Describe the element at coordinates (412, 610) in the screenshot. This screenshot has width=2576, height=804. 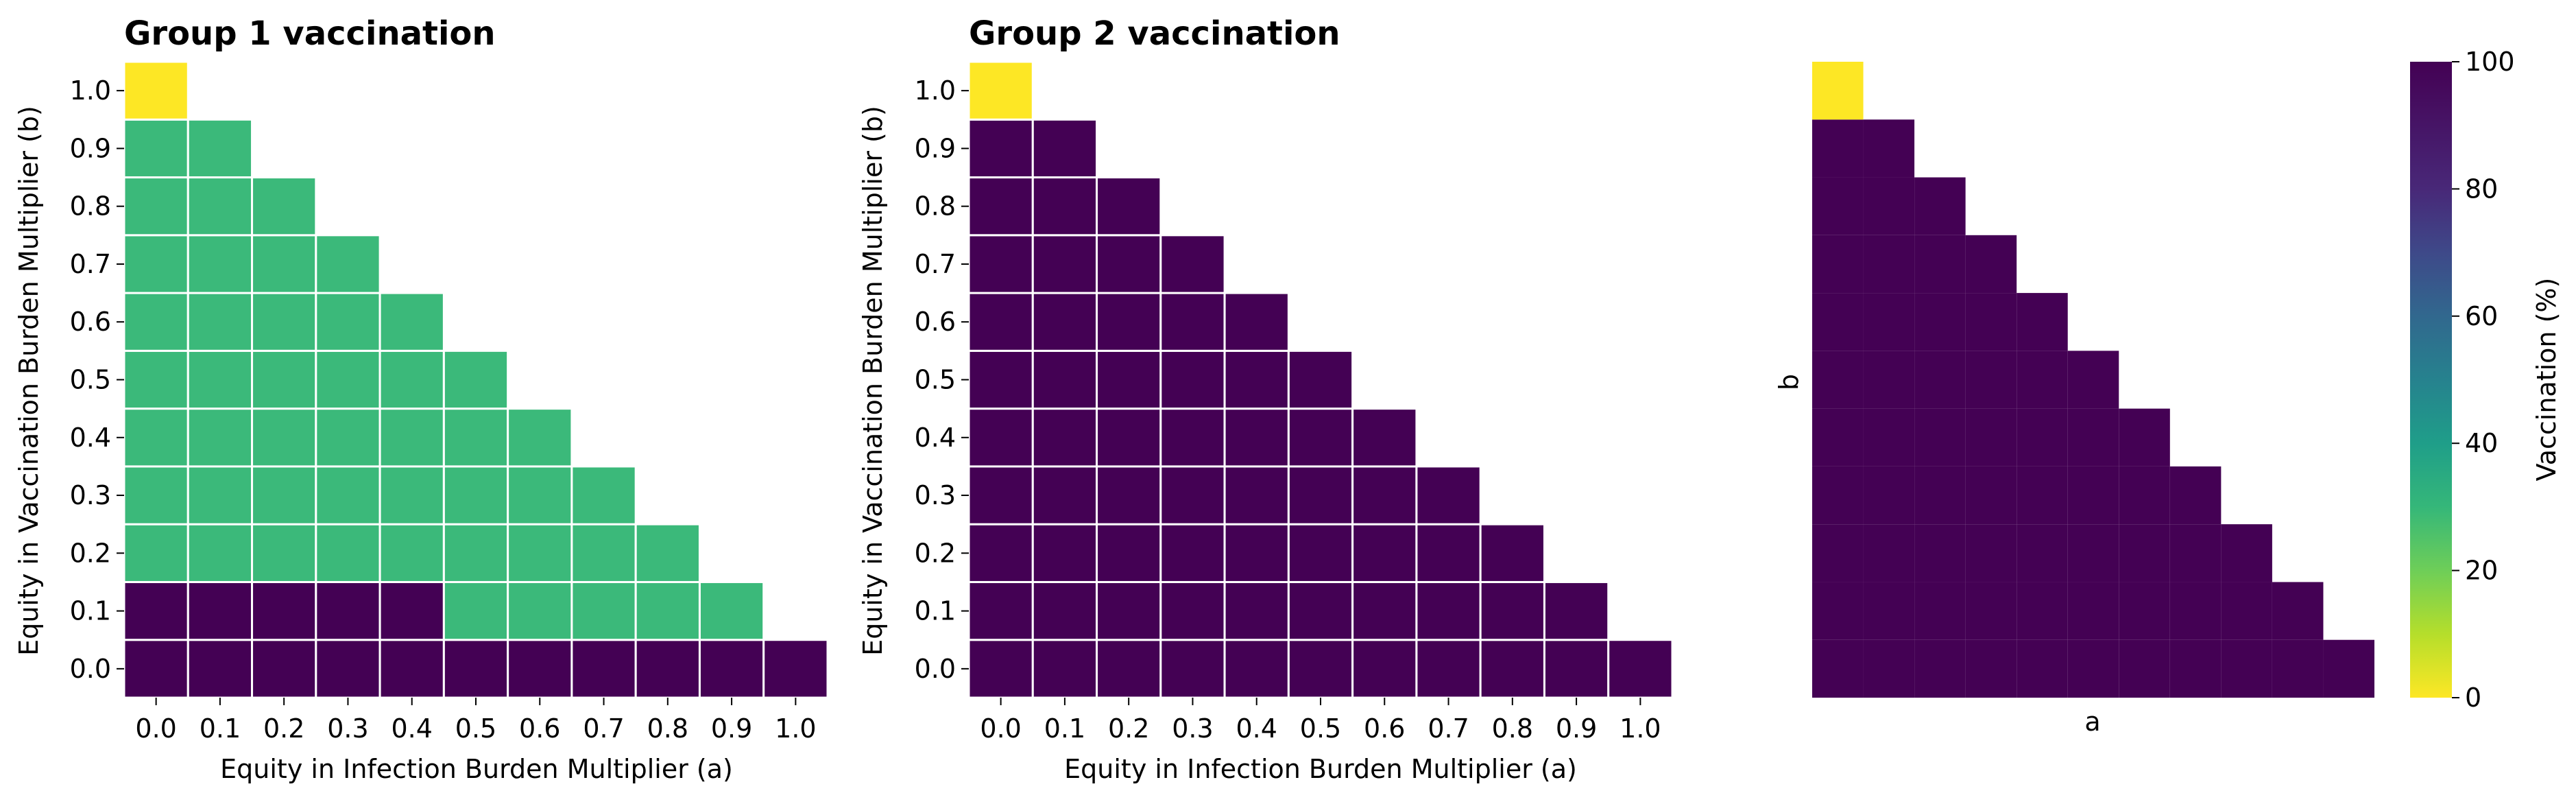
I see `group1-cell-a4-b1` at that location.